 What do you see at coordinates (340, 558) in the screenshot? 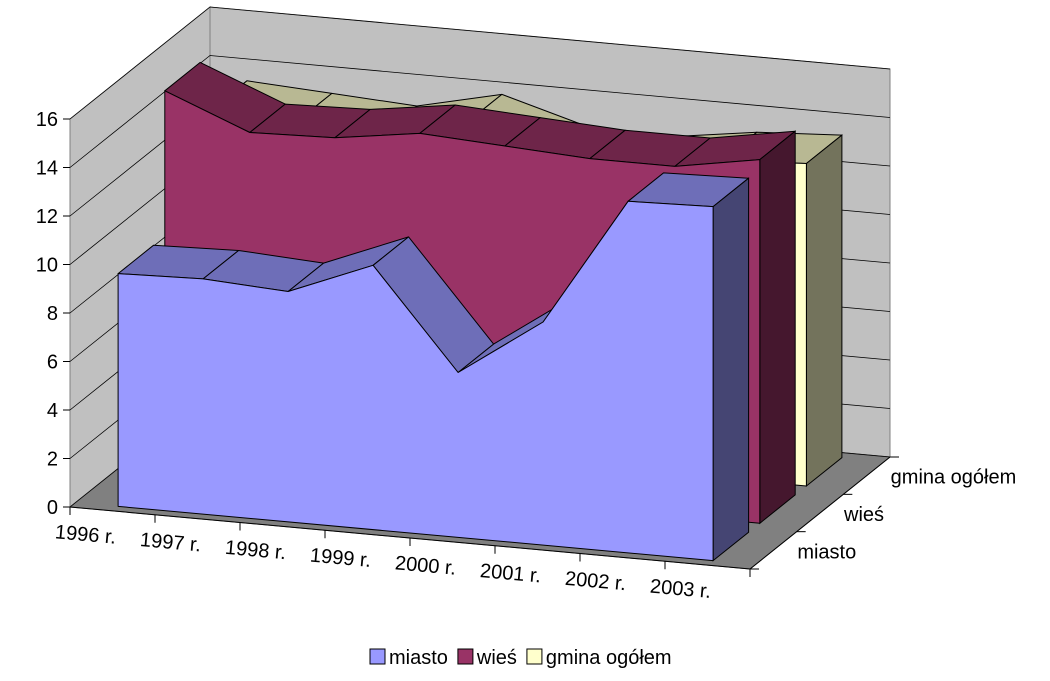
I see `x-tick-label: 1999 r.` at bounding box center [340, 558].